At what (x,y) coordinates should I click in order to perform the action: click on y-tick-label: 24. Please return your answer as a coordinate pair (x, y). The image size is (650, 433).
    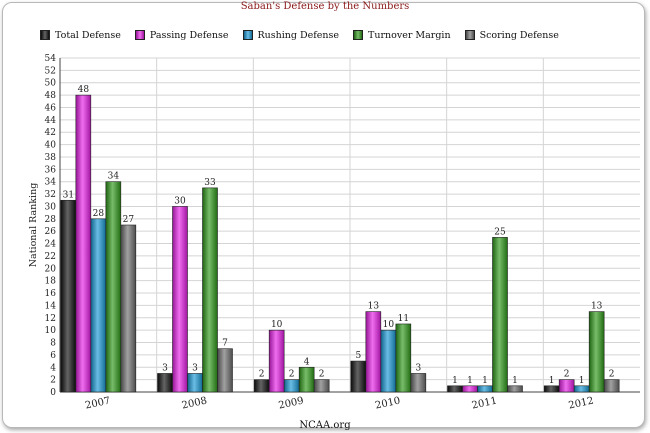
    Looking at the image, I should click on (51, 245).